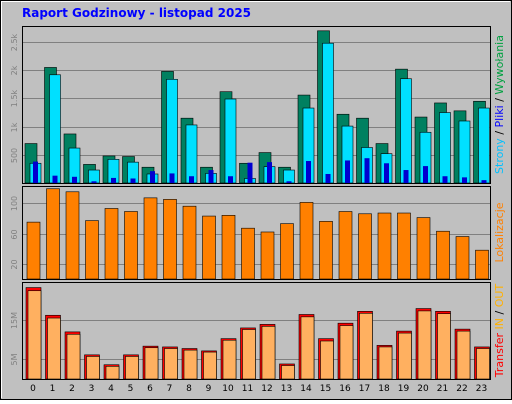 The image size is (512, 404). I want to click on y-tick-label: 1.5k, so click(14, 98).